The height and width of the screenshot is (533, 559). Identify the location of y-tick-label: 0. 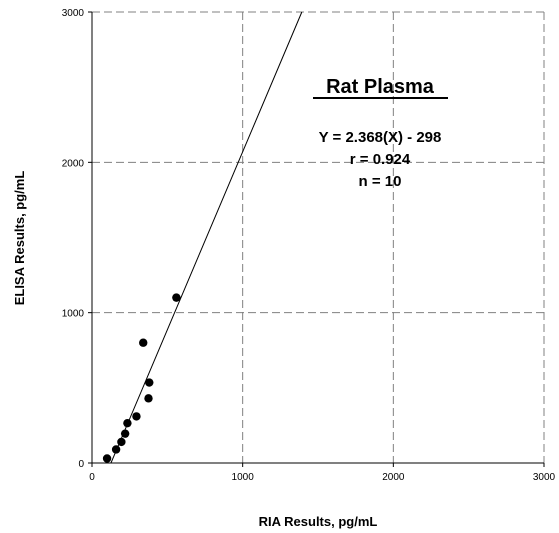
(81, 464).